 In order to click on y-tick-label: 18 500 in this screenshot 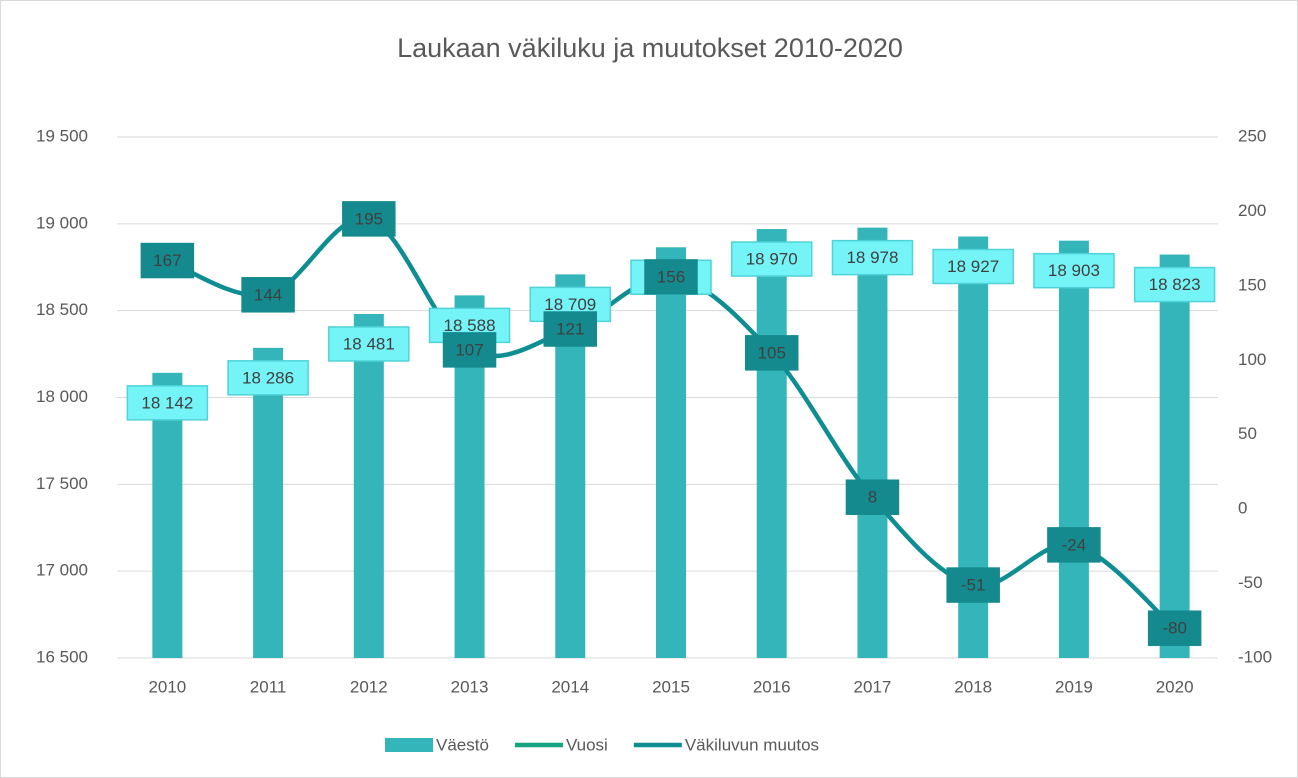, I will do `click(62, 309)`.